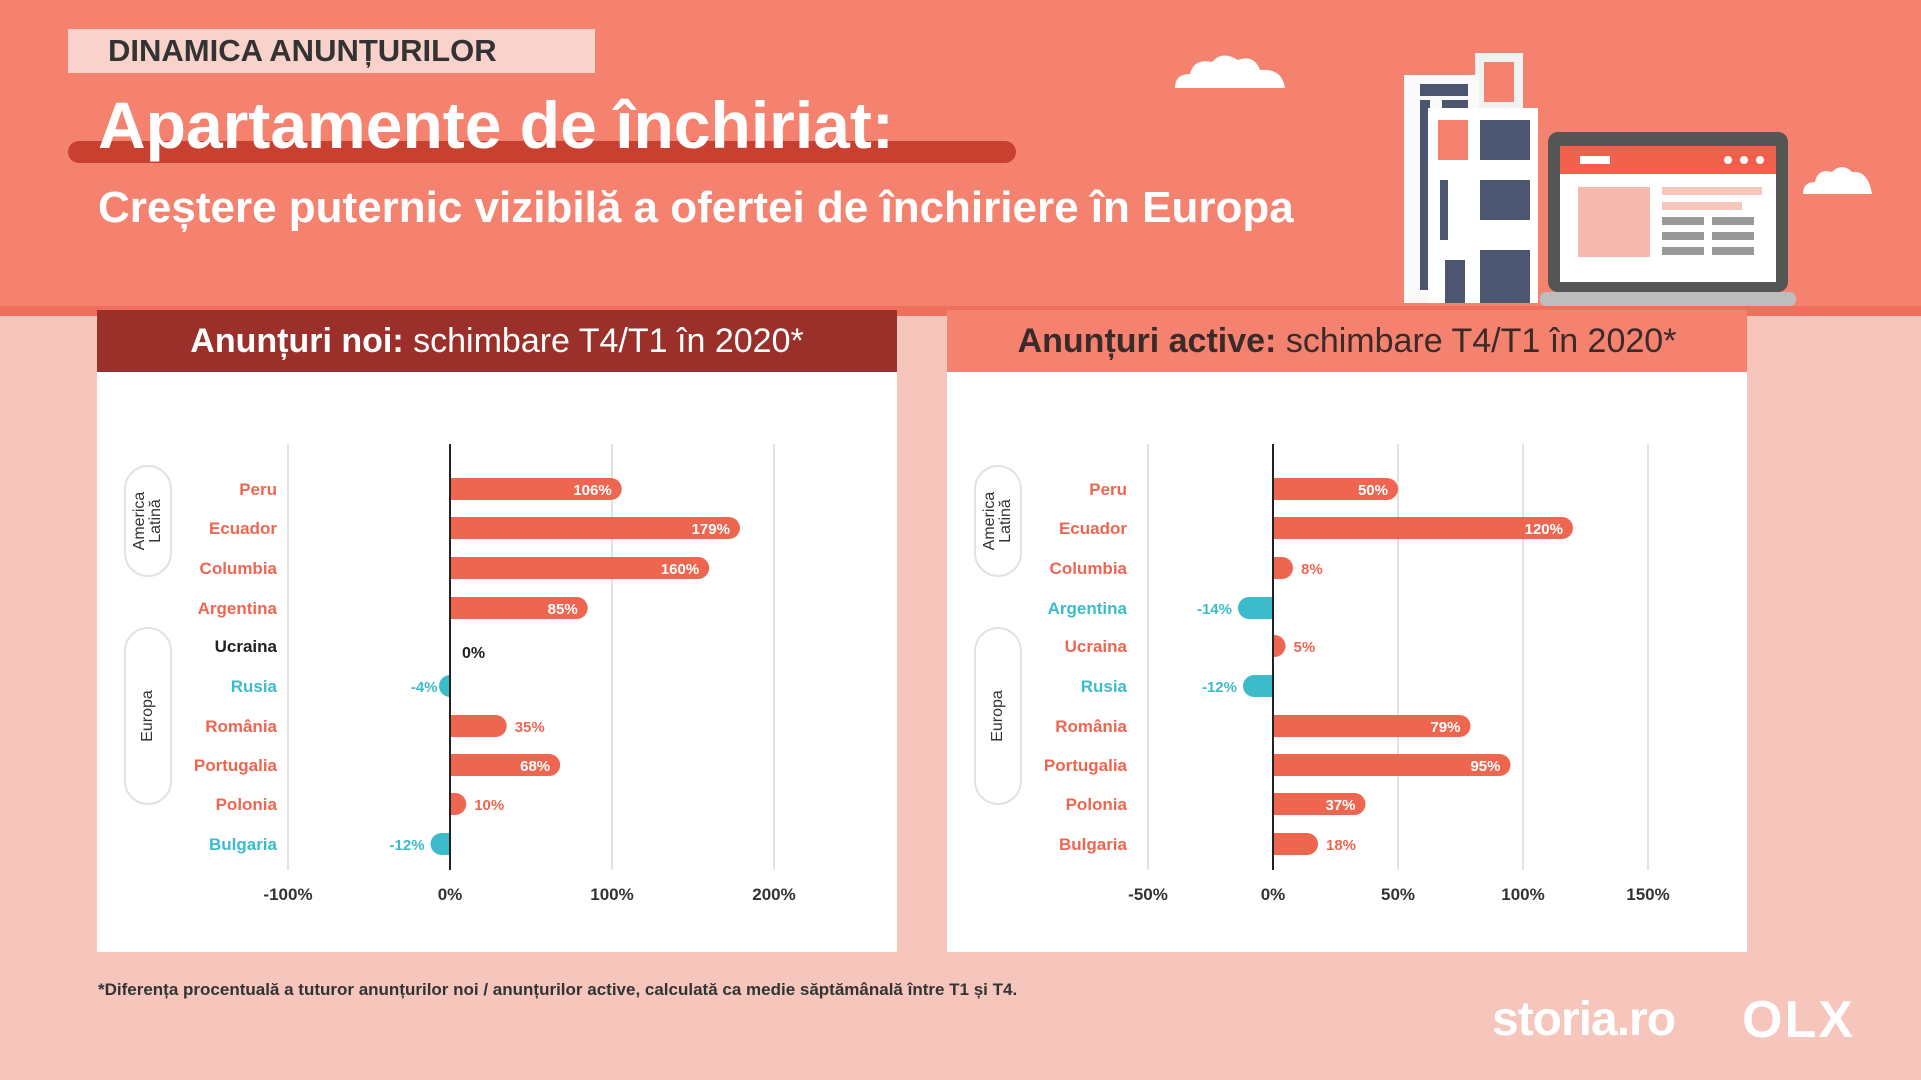 The width and height of the screenshot is (1921, 1080). I want to click on data-label: 37%, so click(1340, 805).